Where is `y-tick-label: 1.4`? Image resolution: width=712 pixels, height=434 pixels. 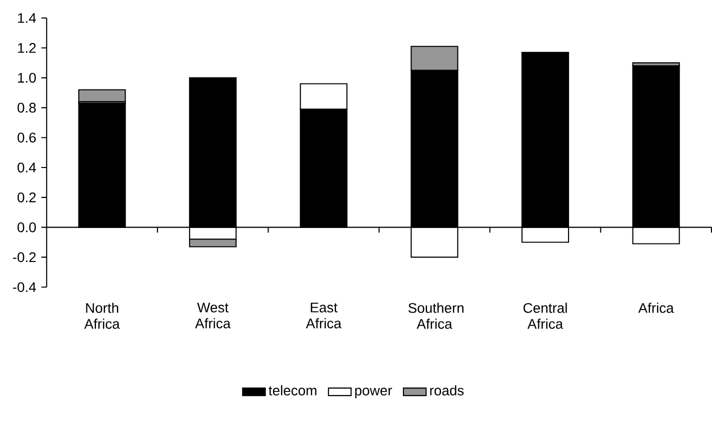 y-tick-label: 1.4 is located at coordinates (27, 18).